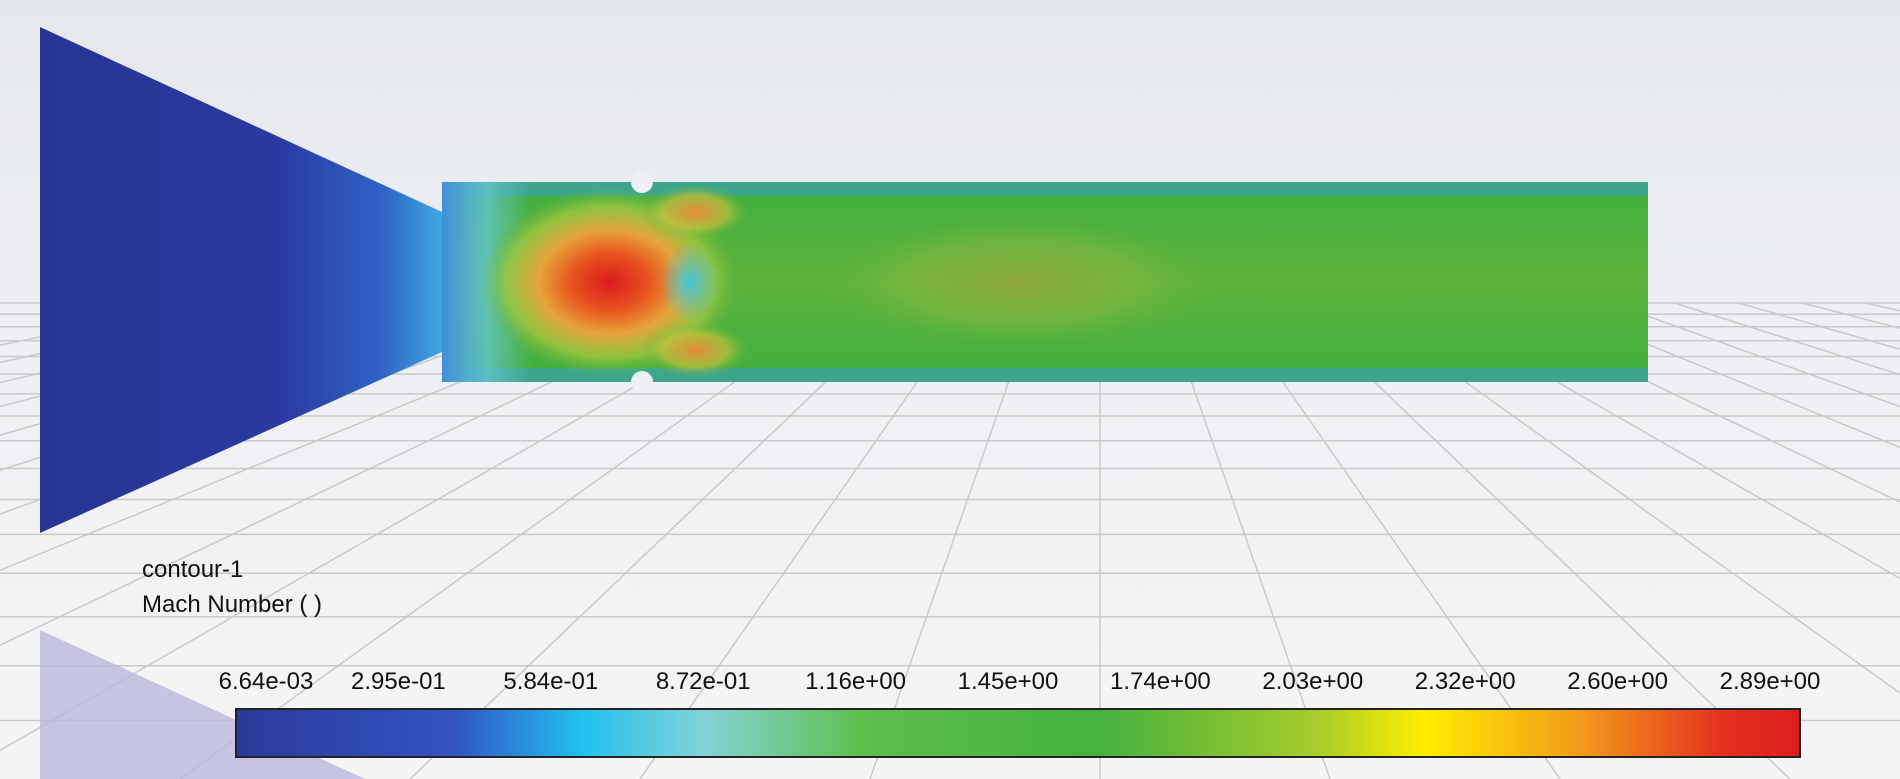 The width and height of the screenshot is (1900, 779). Describe the element at coordinates (266, 681) in the screenshot. I see `colorbar-label: 6.64e-03` at that location.